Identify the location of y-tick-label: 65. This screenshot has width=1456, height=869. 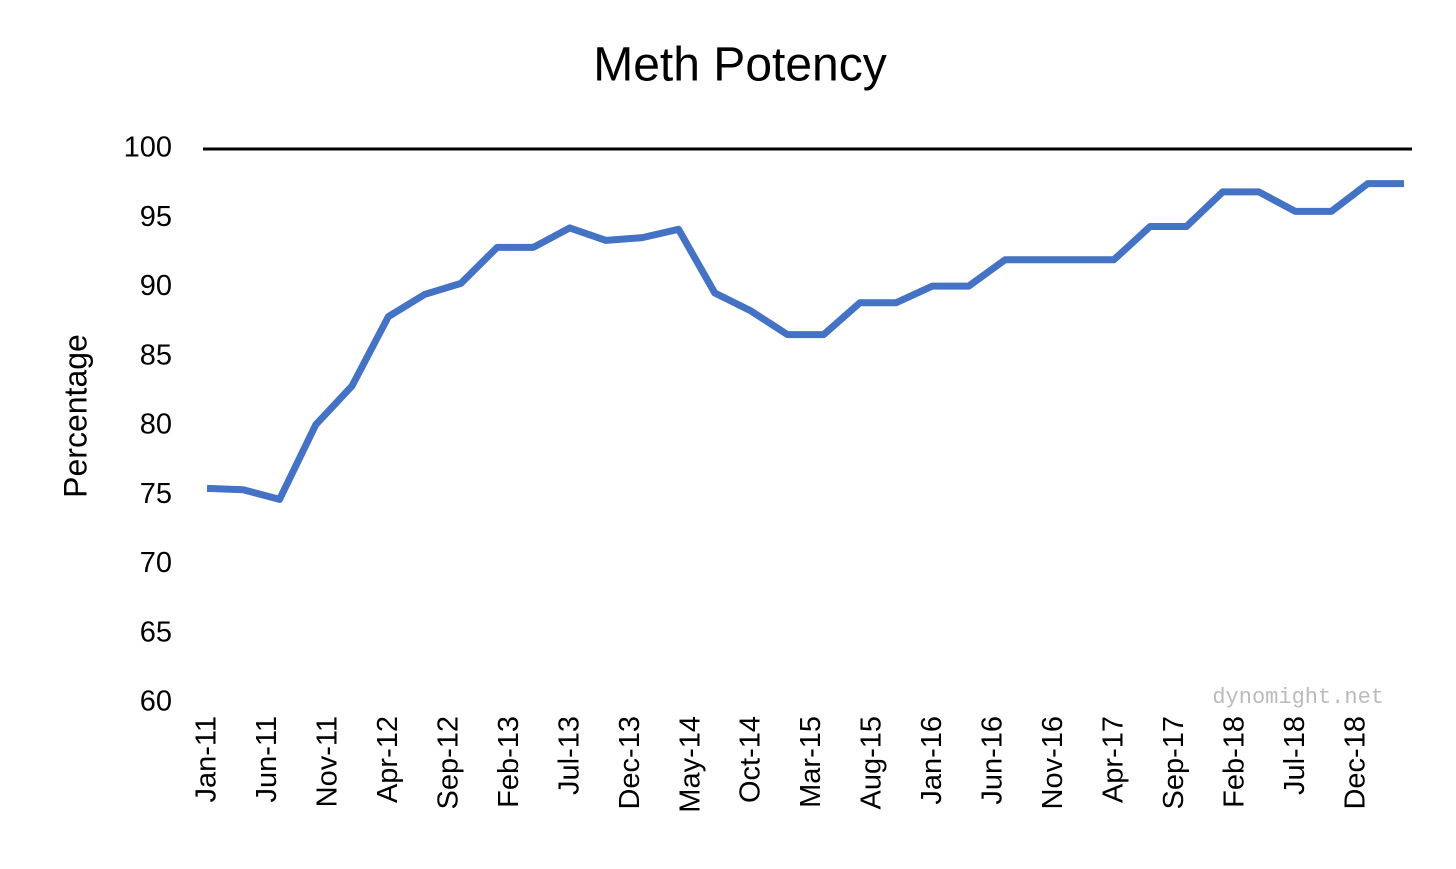
(156, 632).